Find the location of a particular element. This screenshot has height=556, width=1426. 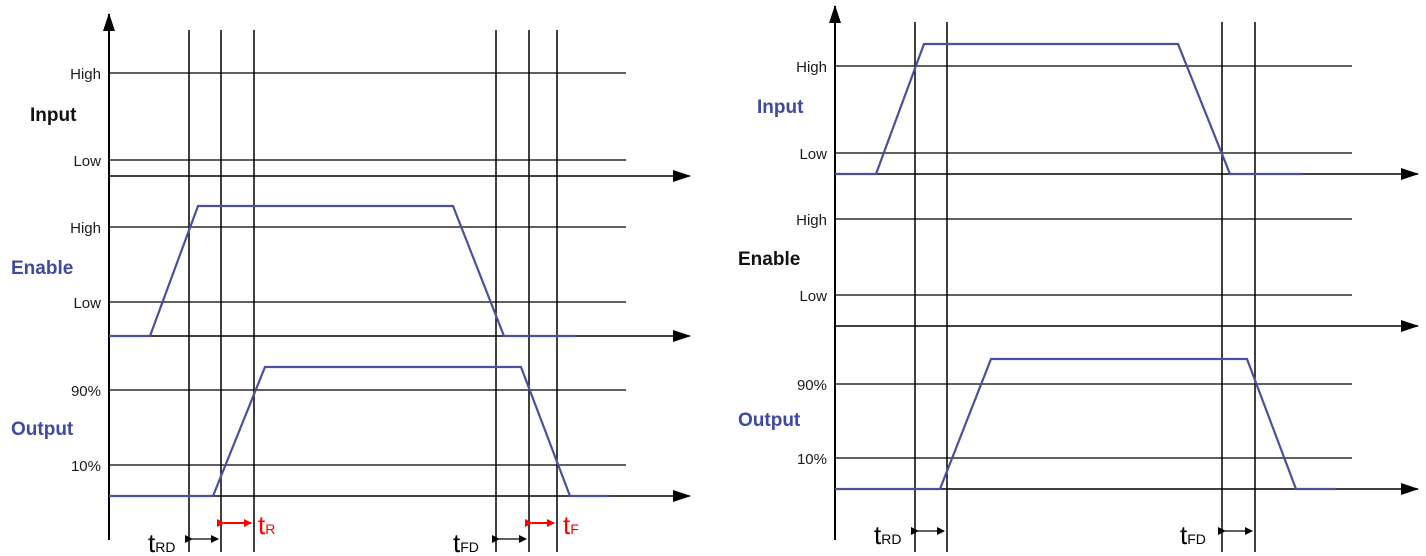

left-output-signal-label: Output is located at coordinates (42, 429).